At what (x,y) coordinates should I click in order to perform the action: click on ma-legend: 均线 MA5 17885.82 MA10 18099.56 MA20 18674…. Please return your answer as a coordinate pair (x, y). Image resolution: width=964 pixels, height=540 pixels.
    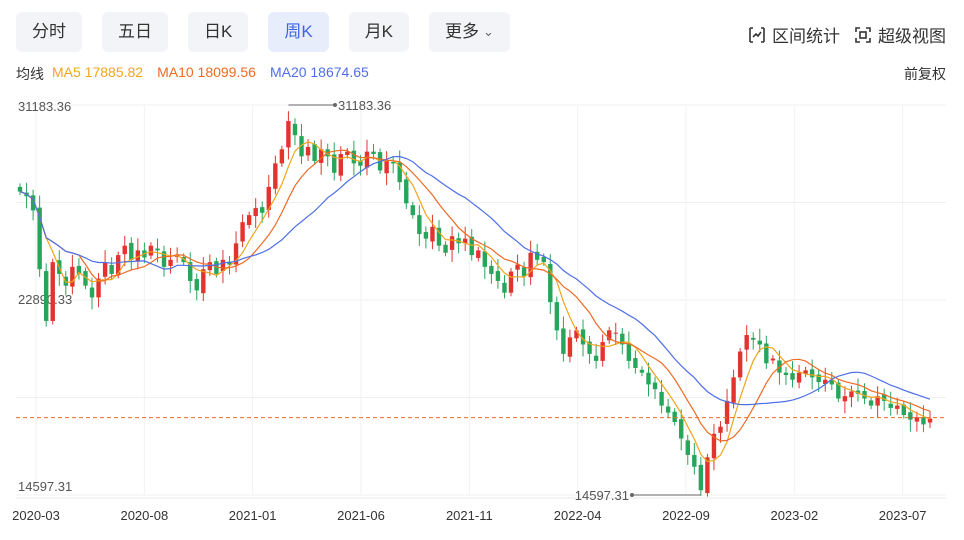
    Looking at the image, I should click on (192, 74).